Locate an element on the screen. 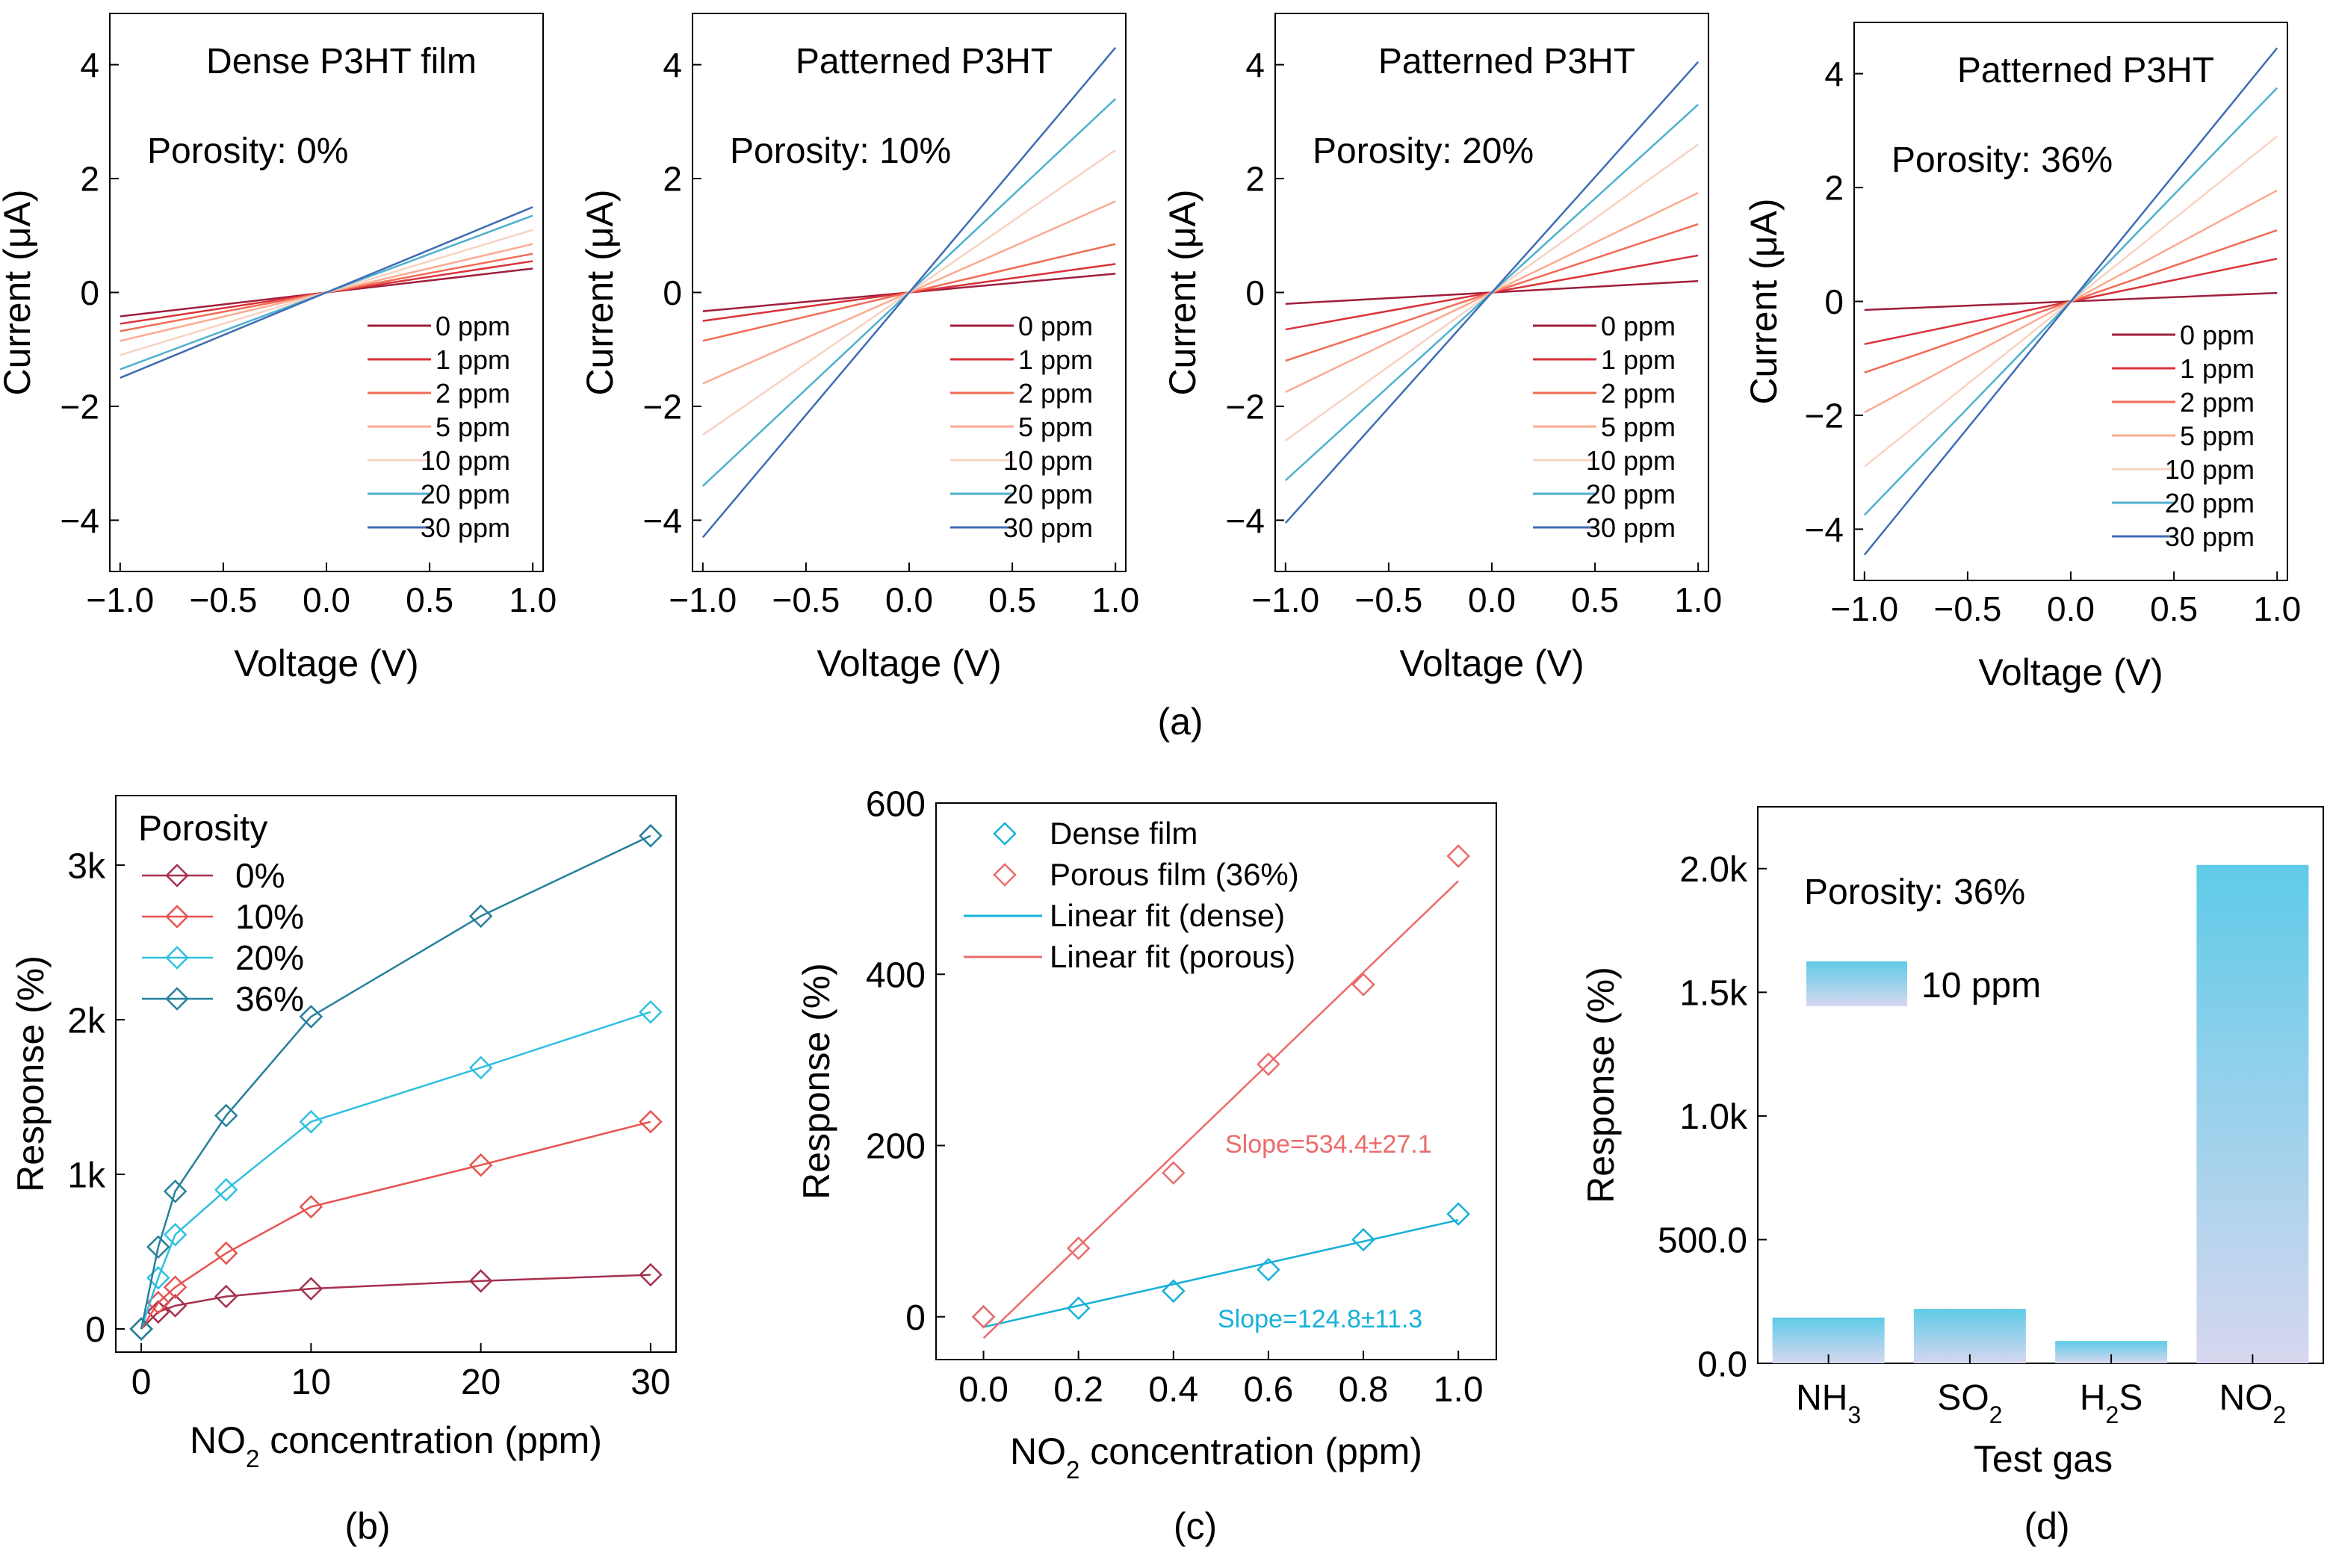 The height and width of the screenshot is (1568, 2333). x-tick-label: 20 is located at coordinates (481, 1382).